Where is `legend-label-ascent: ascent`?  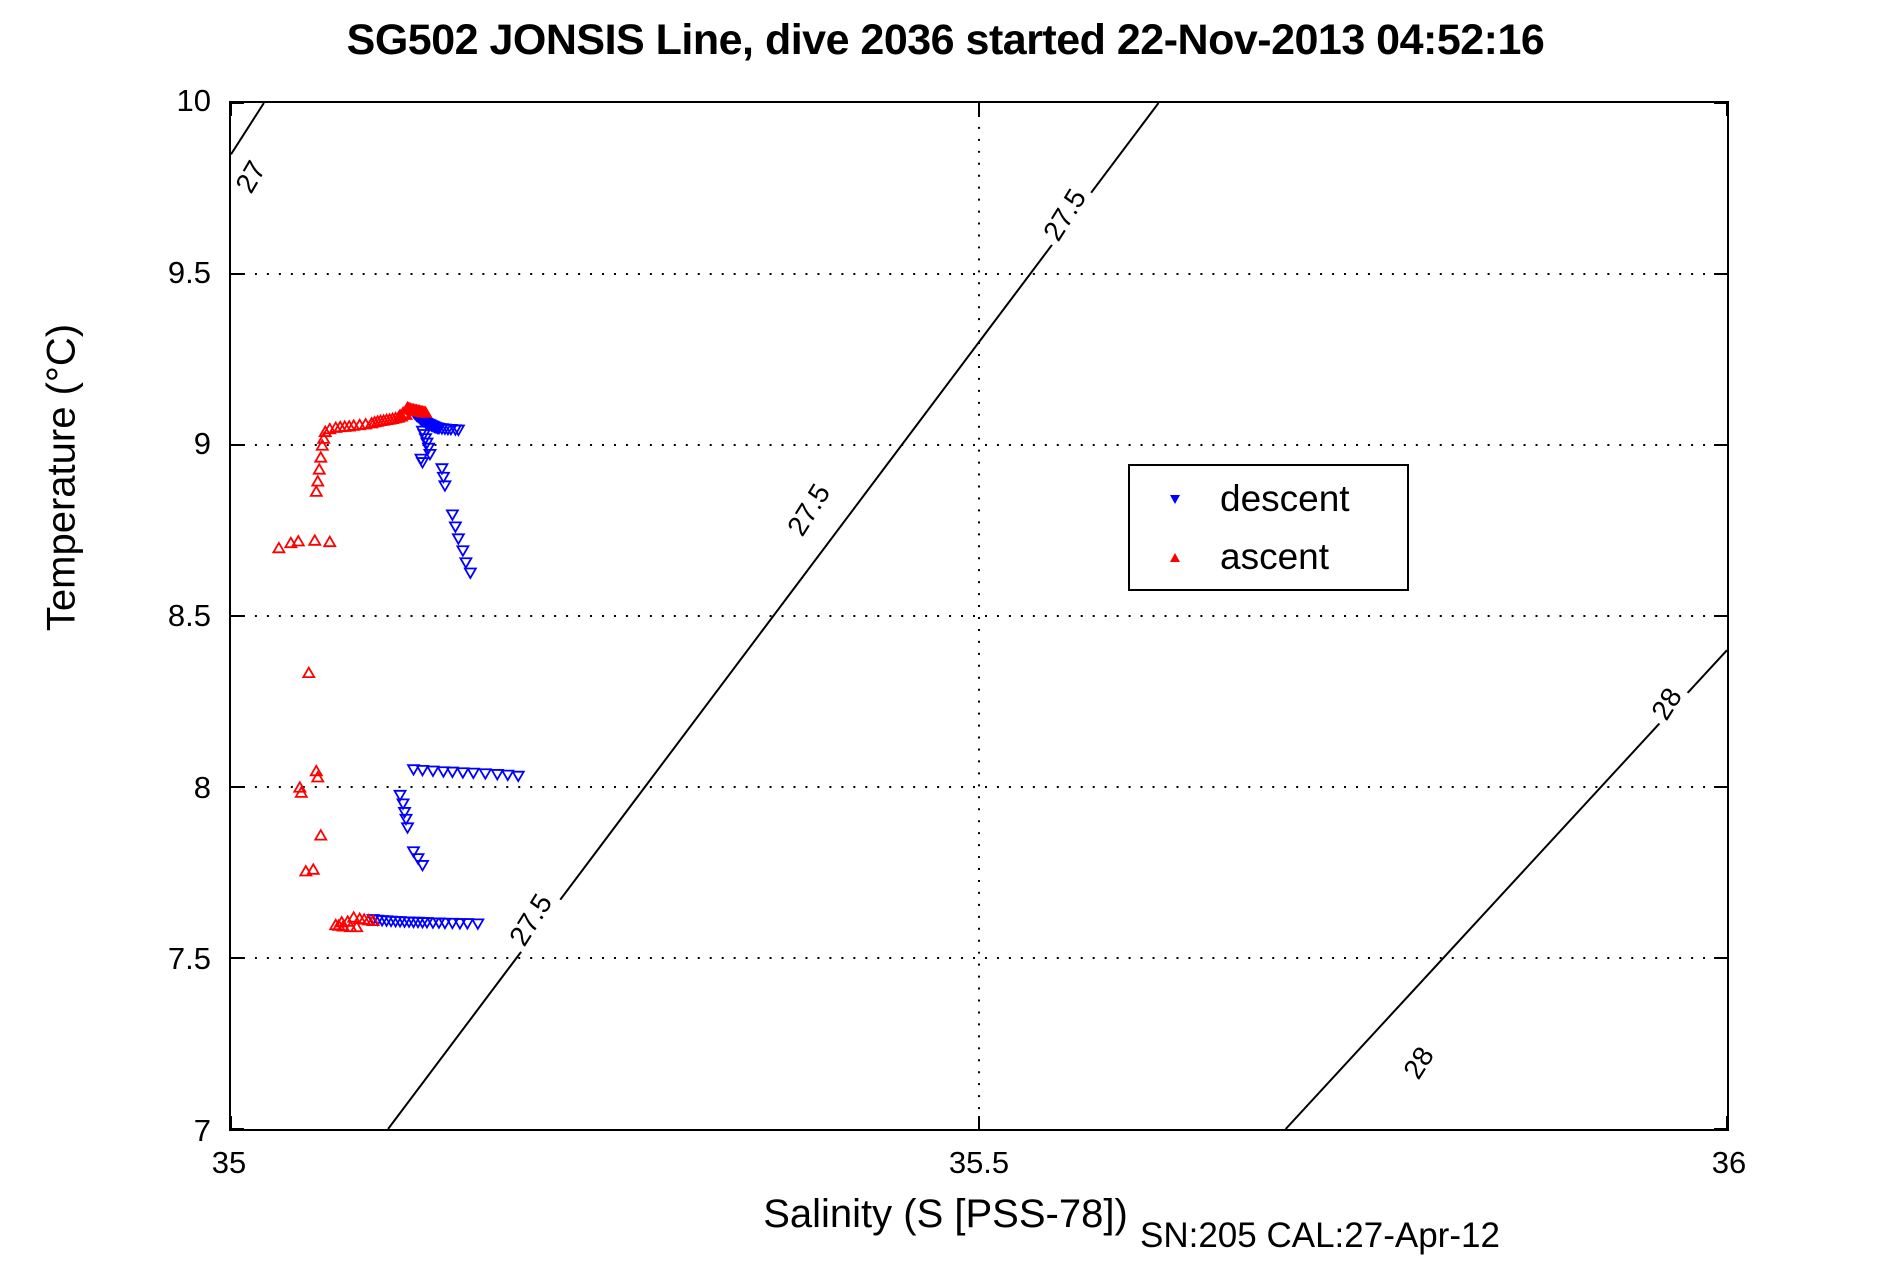
legend-label-ascent: ascent is located at coordinates (1275, 556).